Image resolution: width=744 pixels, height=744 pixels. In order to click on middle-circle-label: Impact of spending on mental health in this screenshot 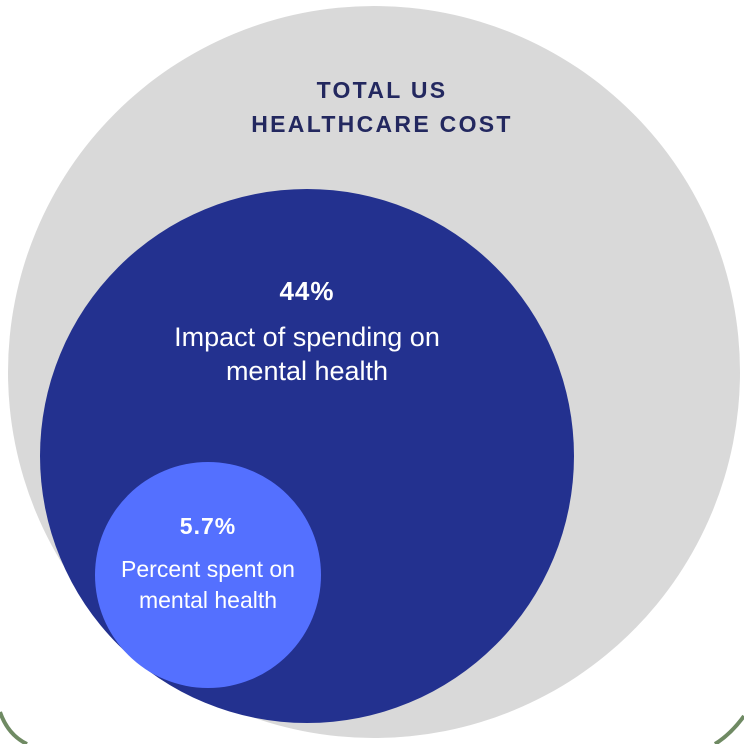, I will do `click(307, 354)`.